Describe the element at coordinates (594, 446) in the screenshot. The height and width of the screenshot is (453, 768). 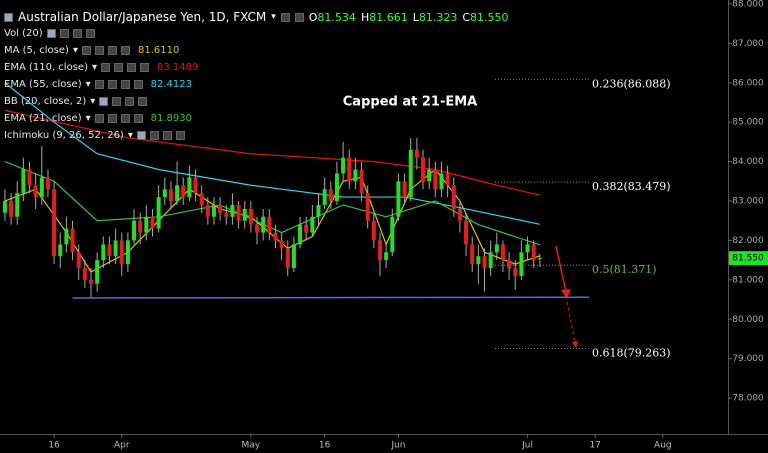
I see `x-tick-label: 17` at that location.